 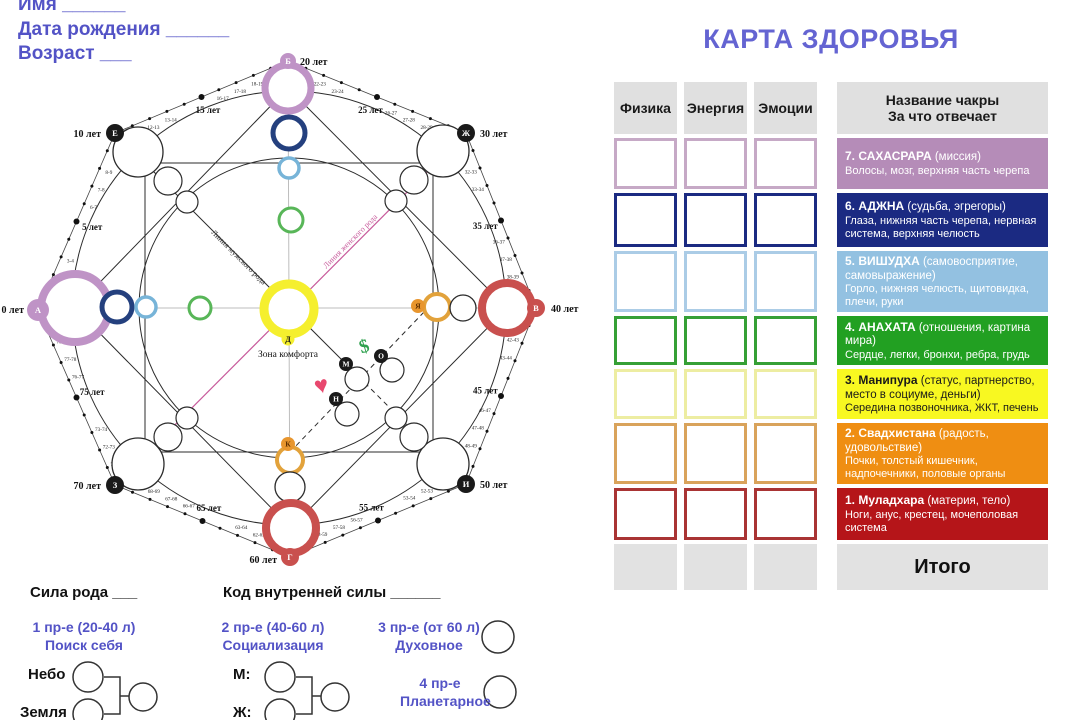 What do you see at coordinates (288, 354) in the screenshot?
I see `comfort-zone-label: Зона комфорта` at bounding box center [288, 354].